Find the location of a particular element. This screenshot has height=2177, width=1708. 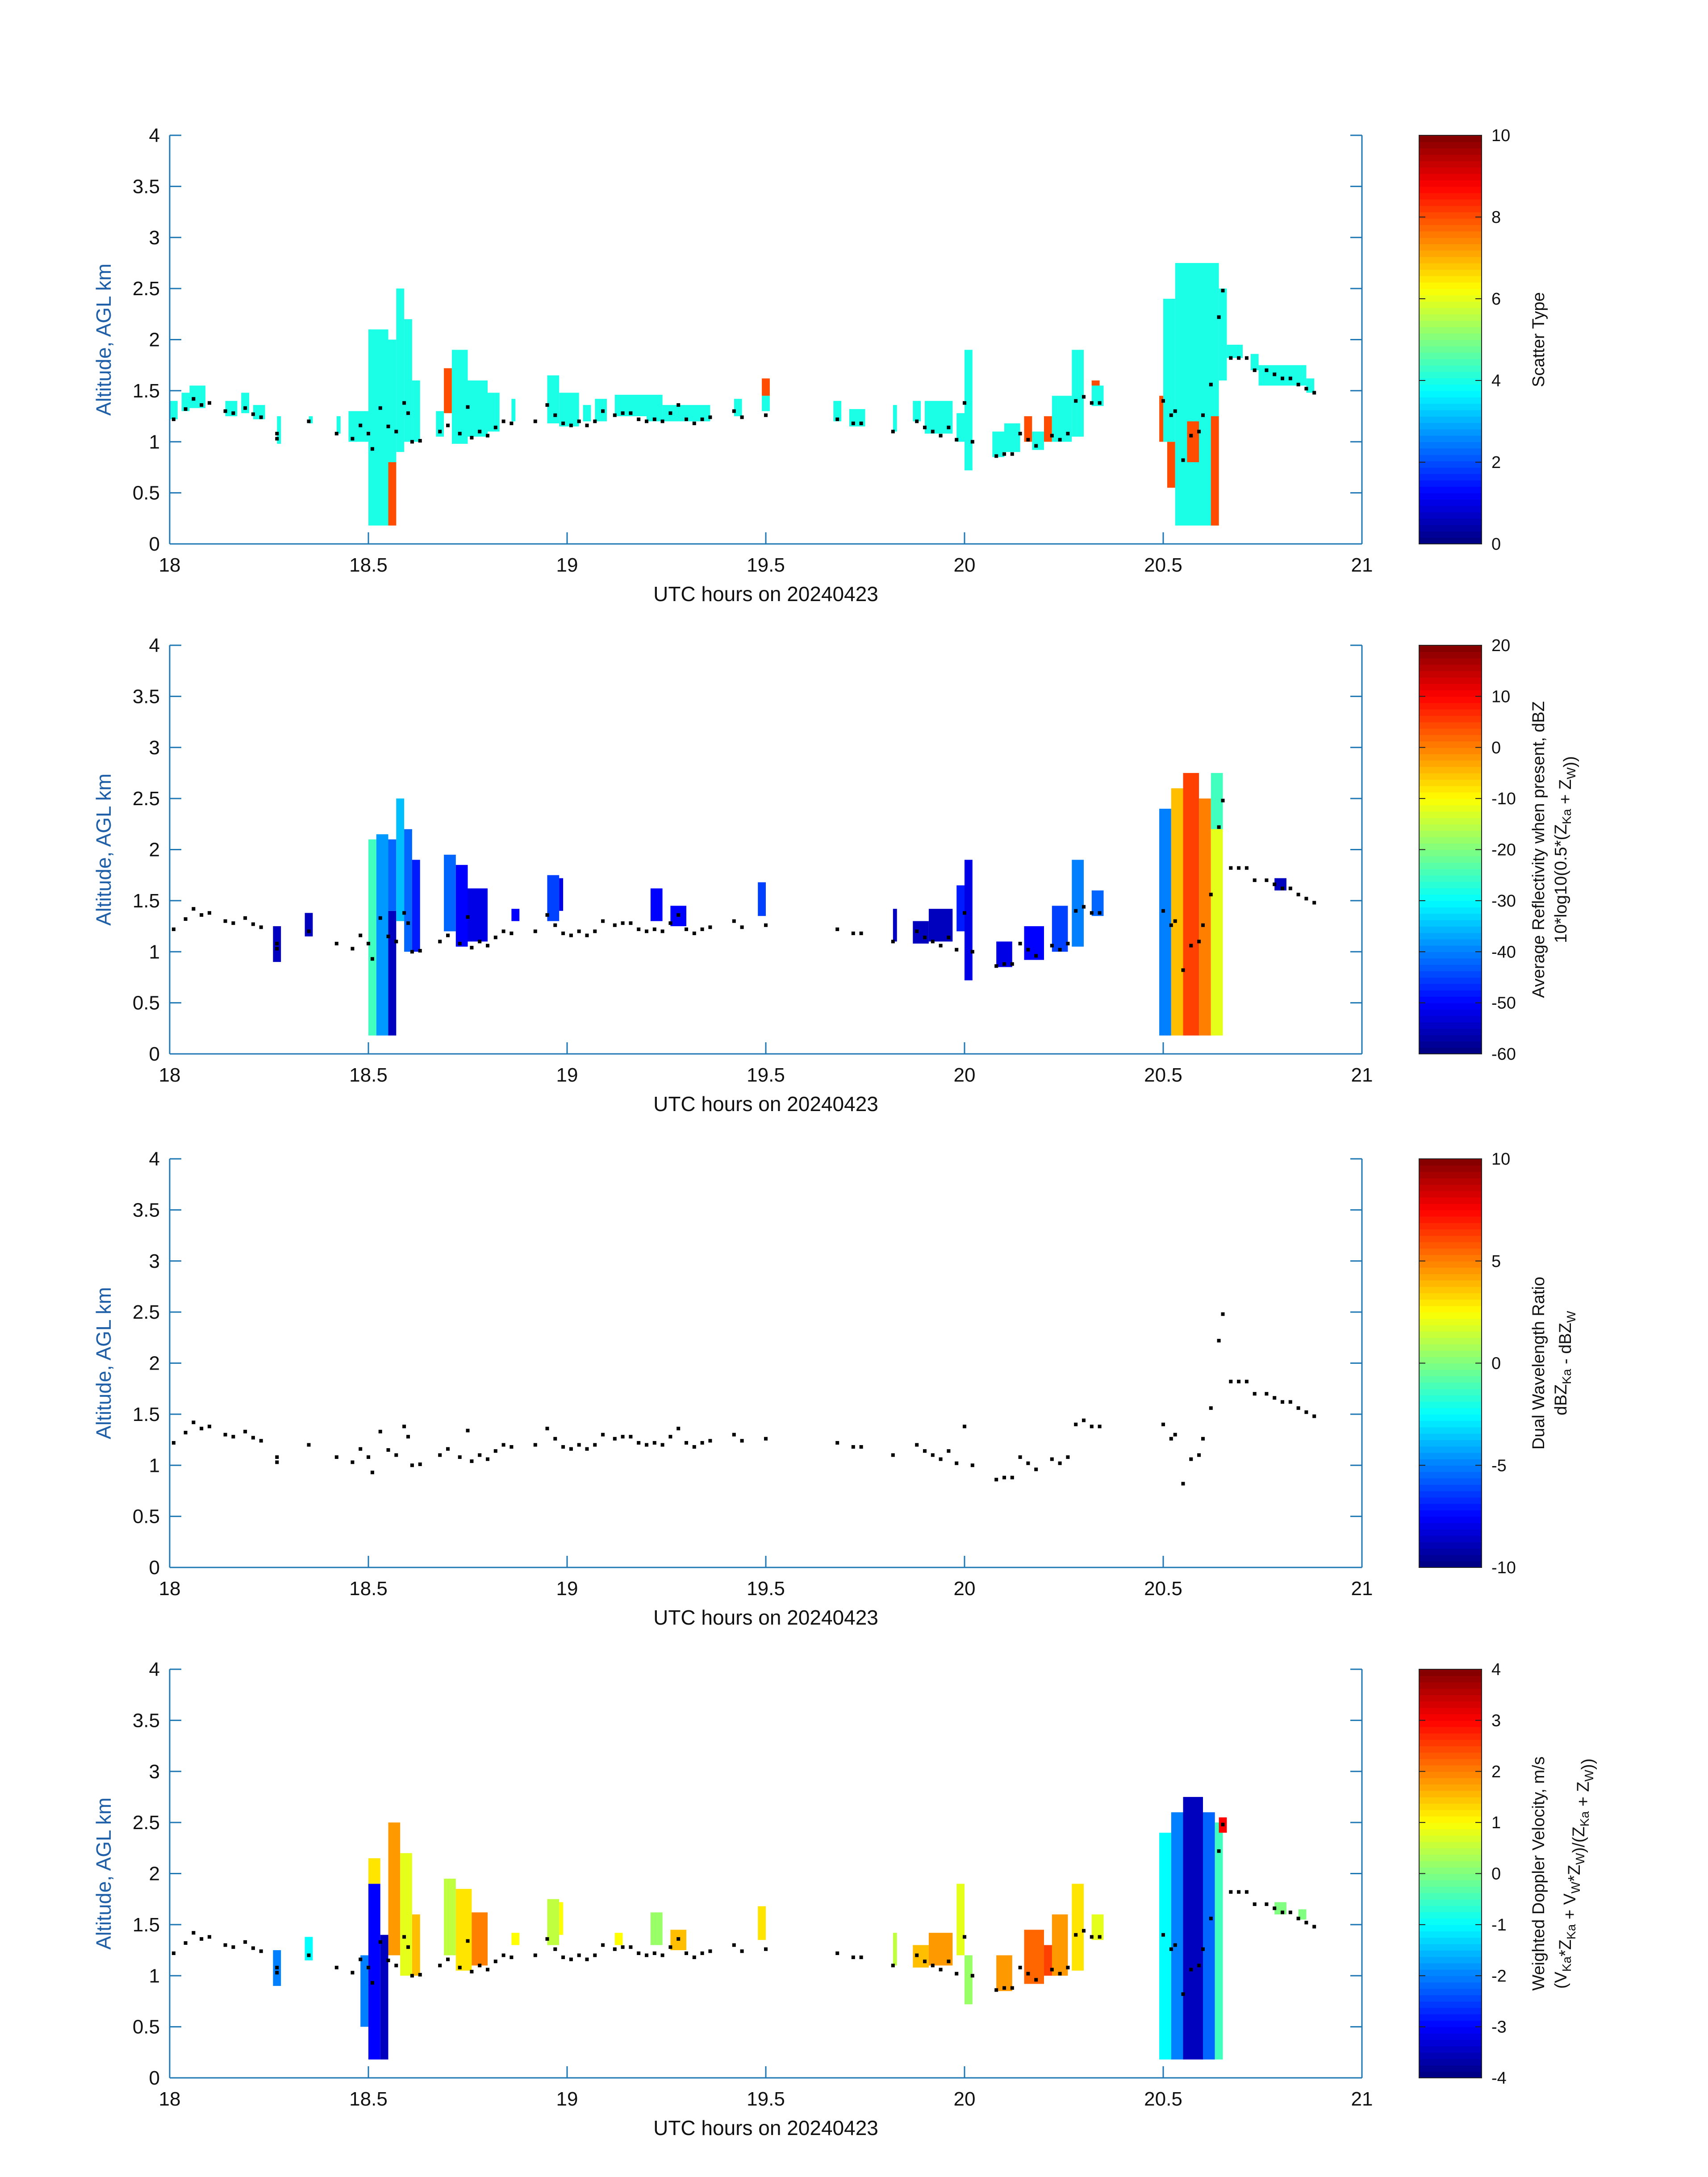

colorbar-tick-label: -5 is located at coordinates (1499, 1465).